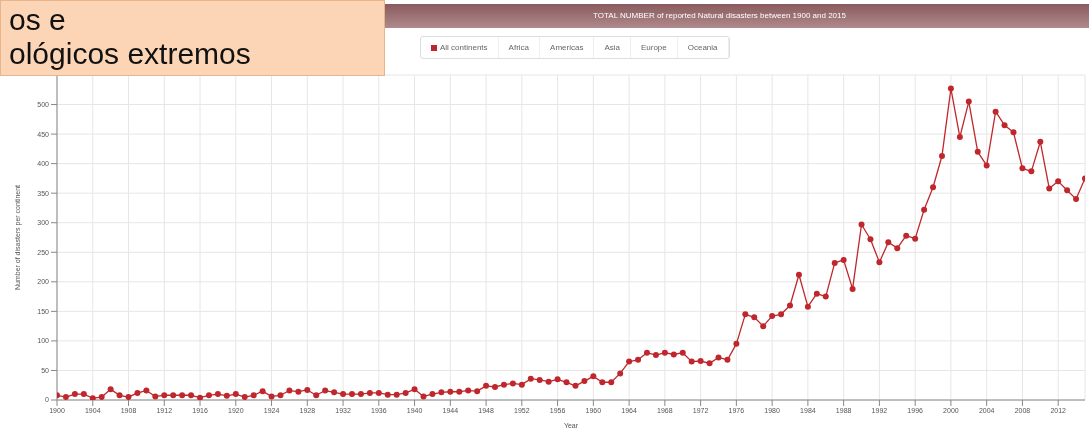 The image size is (1089, 430). I want to click on text: Americas, so click(567, 47).